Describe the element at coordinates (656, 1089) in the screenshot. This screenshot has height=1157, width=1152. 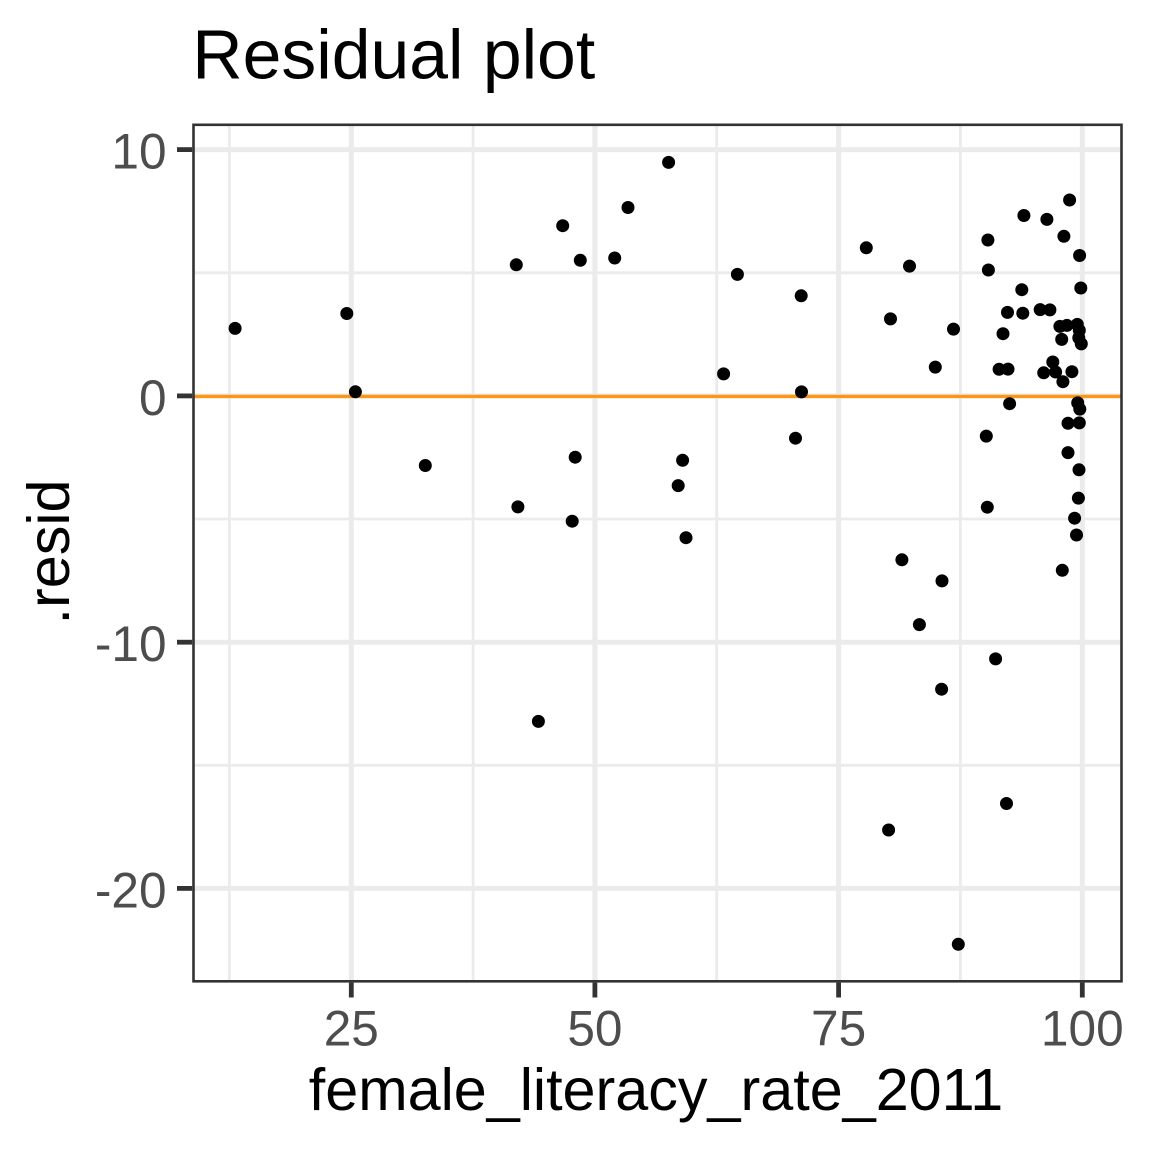
I see `svg-text: female_literacy_rate_2011` at that location.